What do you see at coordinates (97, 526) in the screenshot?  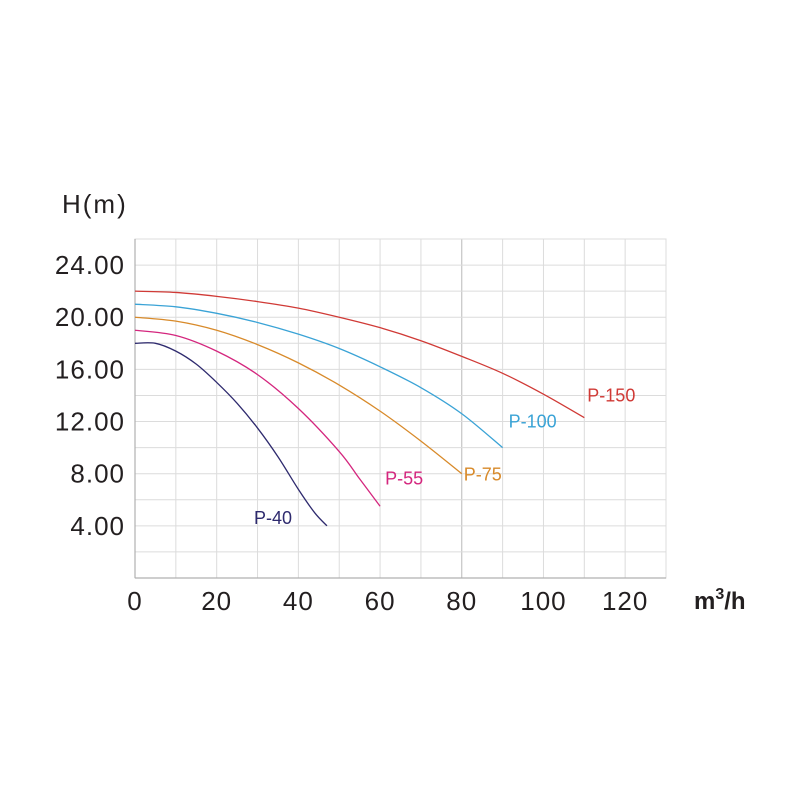 I see `y-tick-label: 4.00` at bounding box center [97, 526].